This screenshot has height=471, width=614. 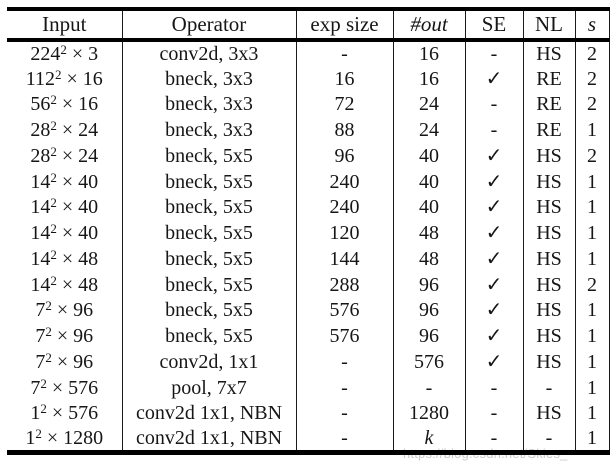 I want to click on cell-operator: conv2d, 3x3, so click(x=209, y=53).